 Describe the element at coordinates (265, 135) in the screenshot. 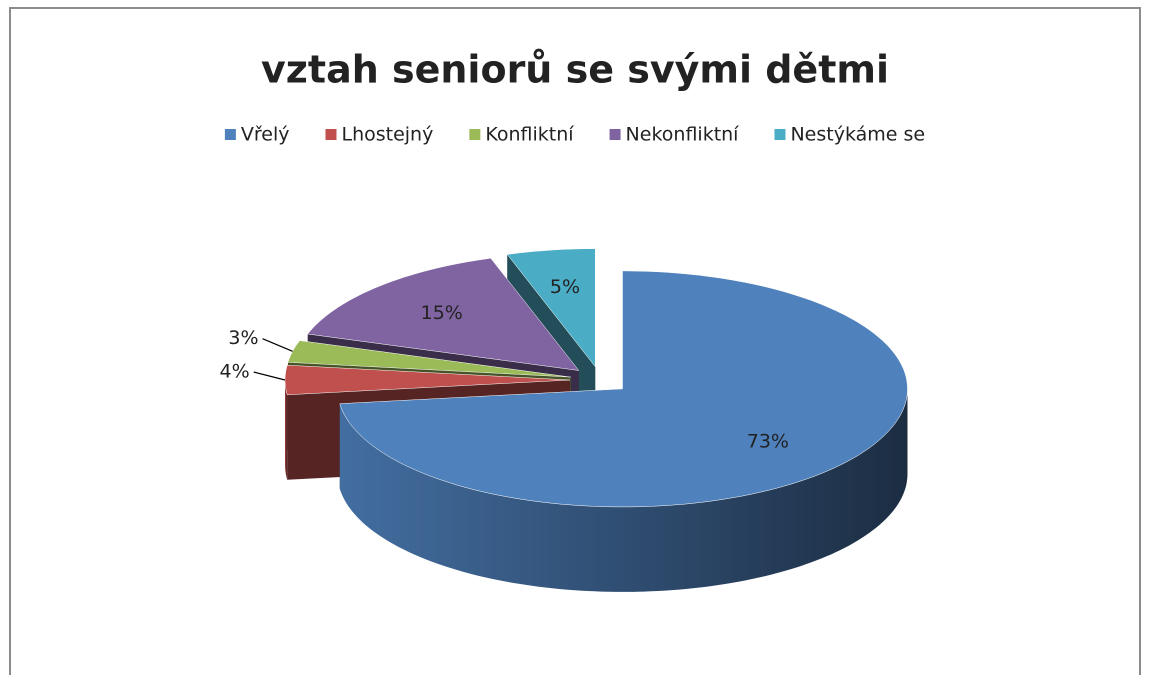

I see `legend-label: Vřelý` at that location.